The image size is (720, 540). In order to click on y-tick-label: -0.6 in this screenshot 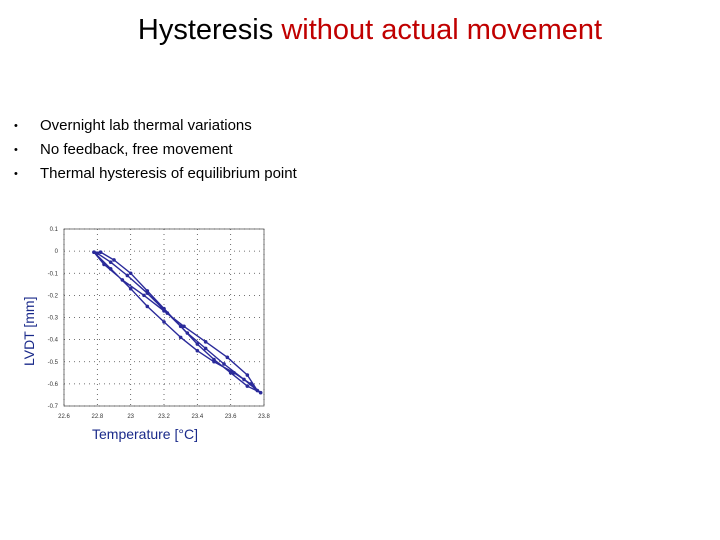, I will do `click(53, 385)`.